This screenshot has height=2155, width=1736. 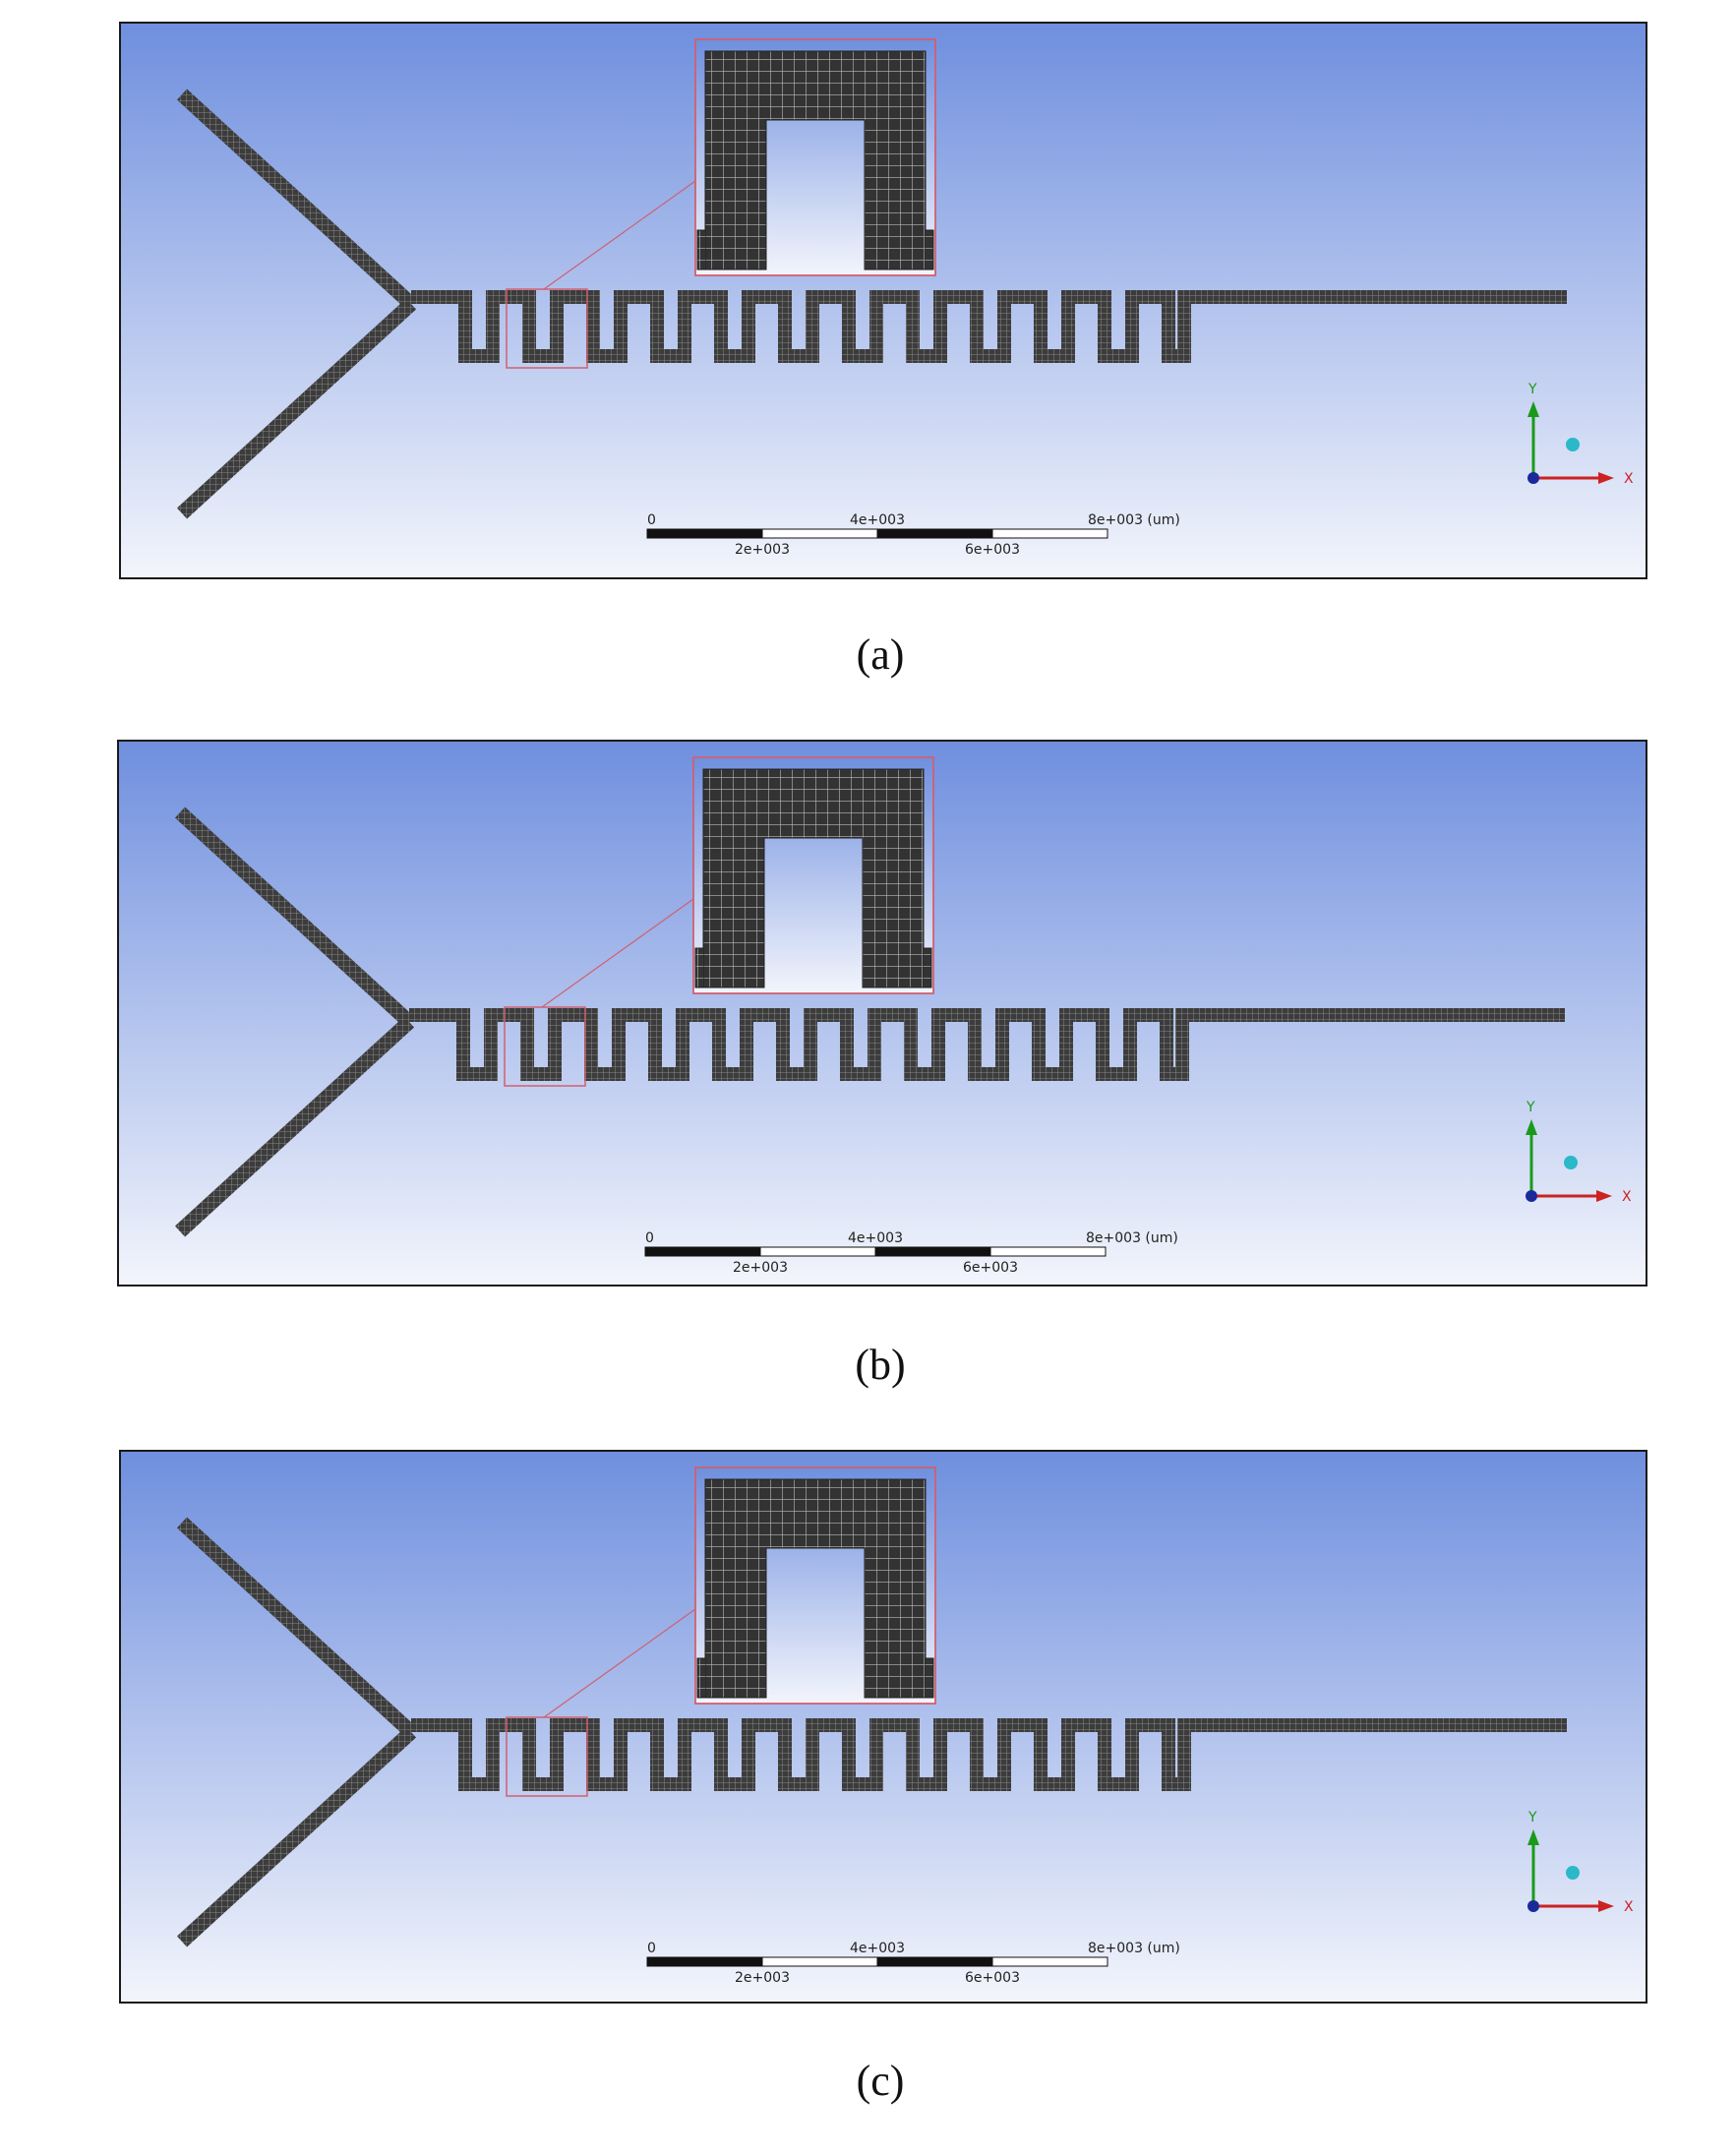 What do you see at coordinates (880, 2081) in the screenshot?
I see `caption-c: (c)` at bounding box center [880, 2081].